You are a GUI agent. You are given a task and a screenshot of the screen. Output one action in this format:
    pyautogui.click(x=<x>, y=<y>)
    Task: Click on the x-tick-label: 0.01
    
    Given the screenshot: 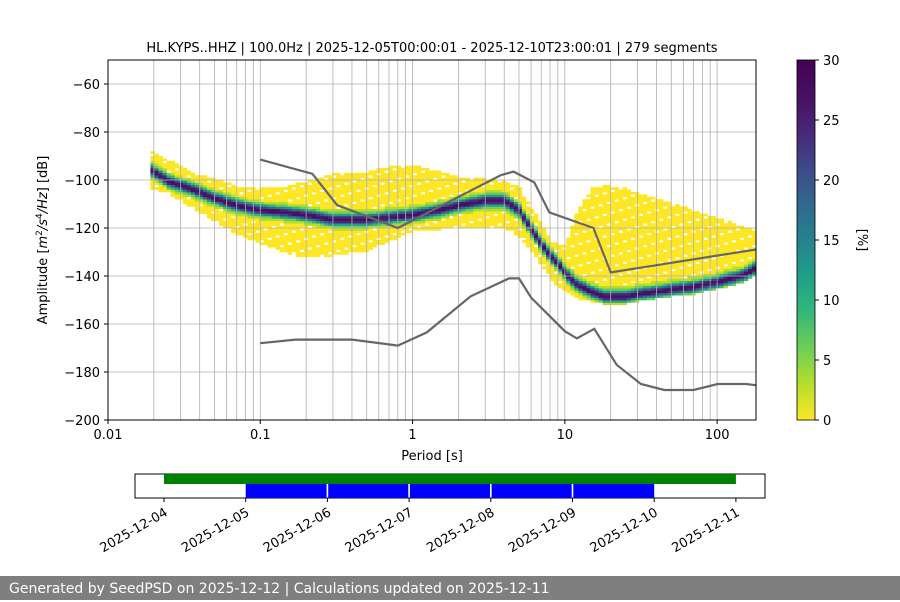 What is the action you would take?
    pyautogui.click(x=108, y=435)
    